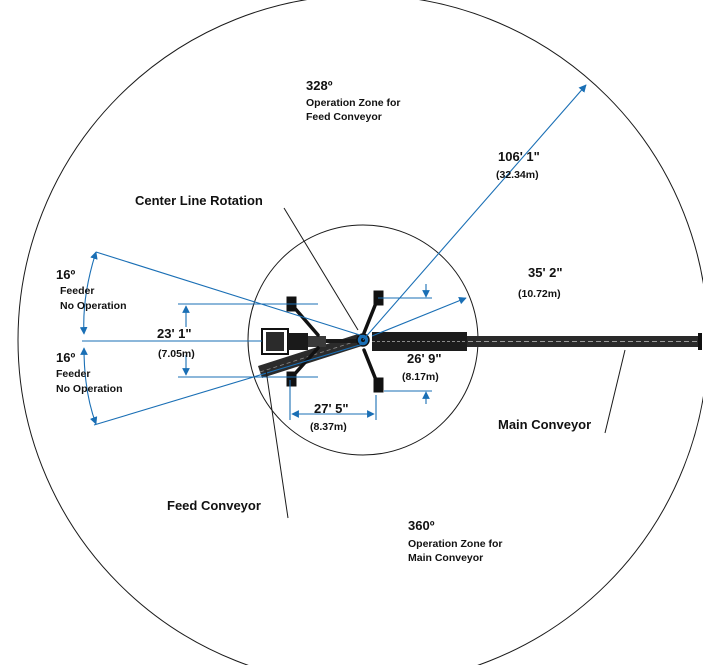 This screenshot has height=665, width=703. Describe the element at coordinates (199, 200) in the screenshot. I see `center-line-rotation-label: Center Line Rotation` at that location.